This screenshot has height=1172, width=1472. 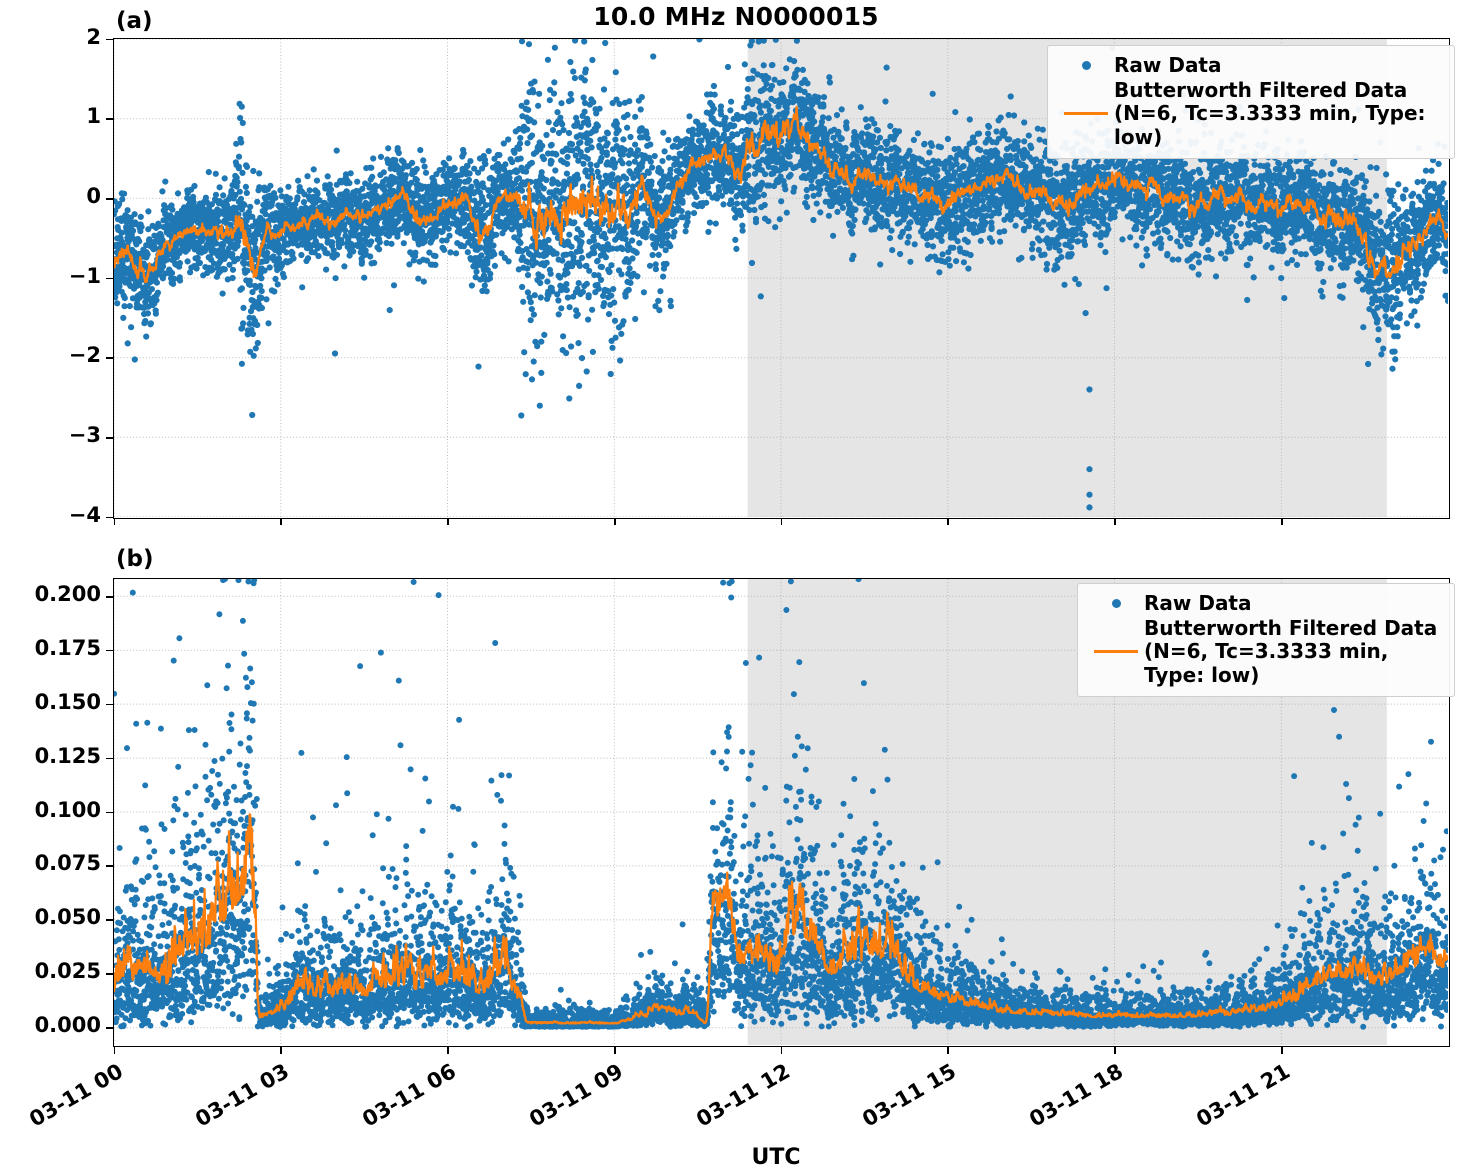 What do you see at coordinates (50, 971) in the screenshot?
I see `y-tick-label: 0.025` at bounding box center [50, 971].